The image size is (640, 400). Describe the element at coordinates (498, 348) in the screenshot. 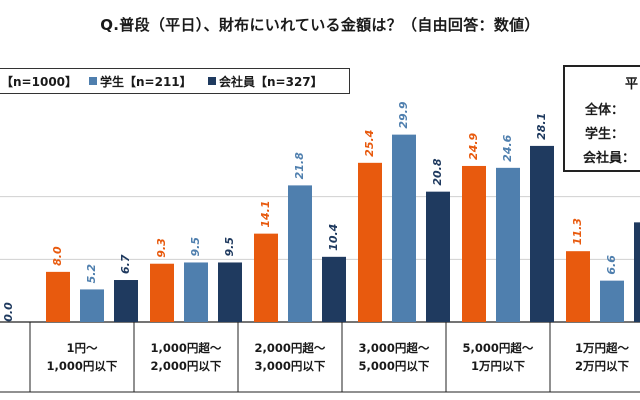

I see `category-label-line: 5,000円超～` at that location.